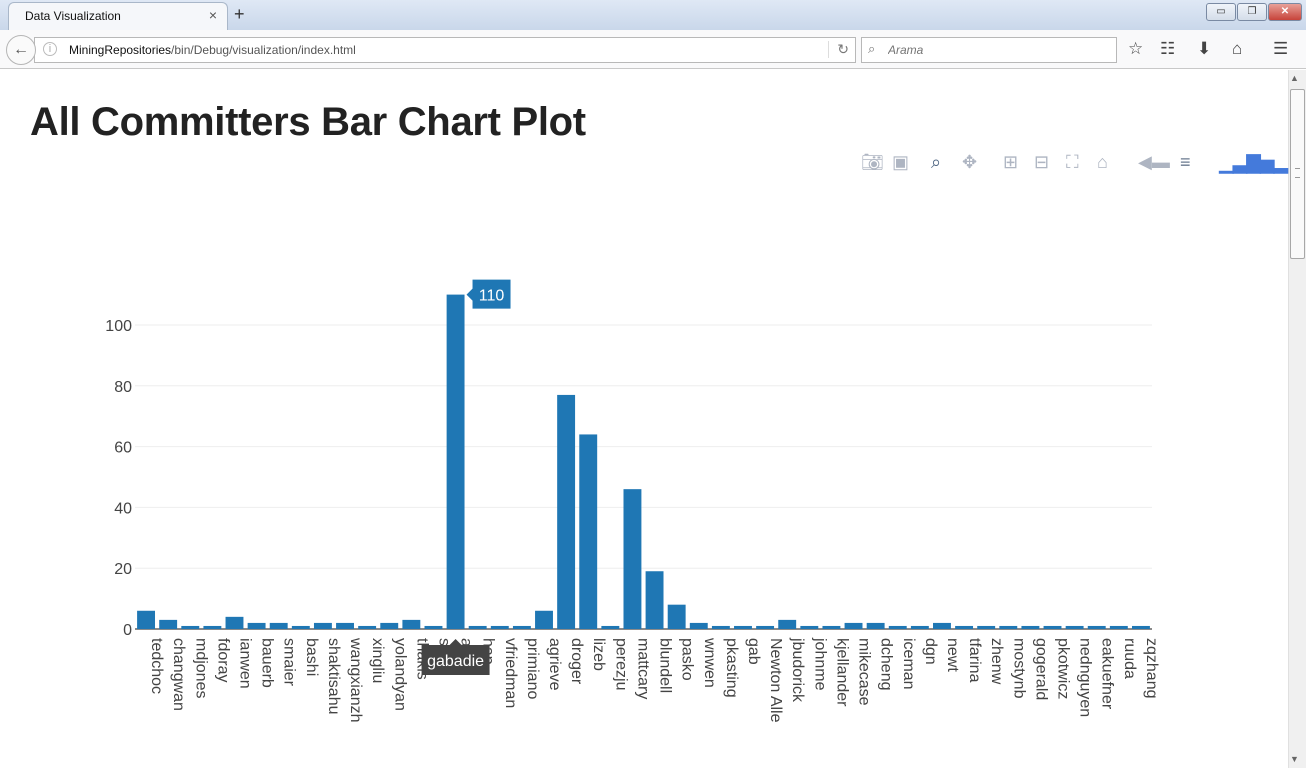  I want to click on x-tick-label: Newton Alle, so click(775, 680).